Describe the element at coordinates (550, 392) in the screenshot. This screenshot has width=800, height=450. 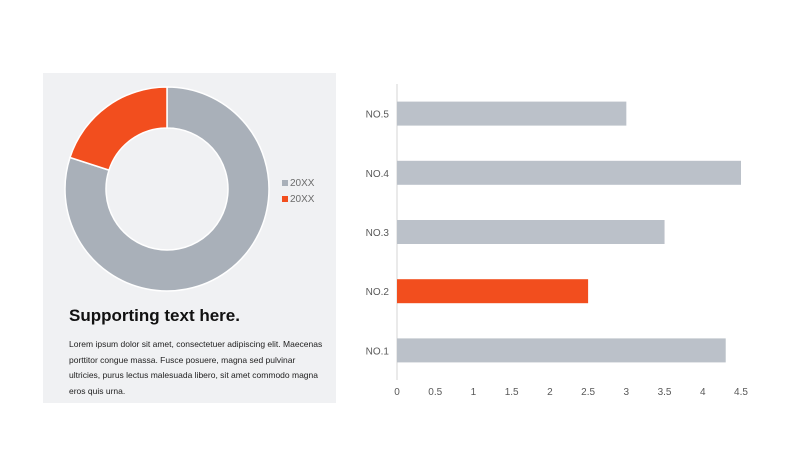
I see `x-tick-label: 2` at that location.